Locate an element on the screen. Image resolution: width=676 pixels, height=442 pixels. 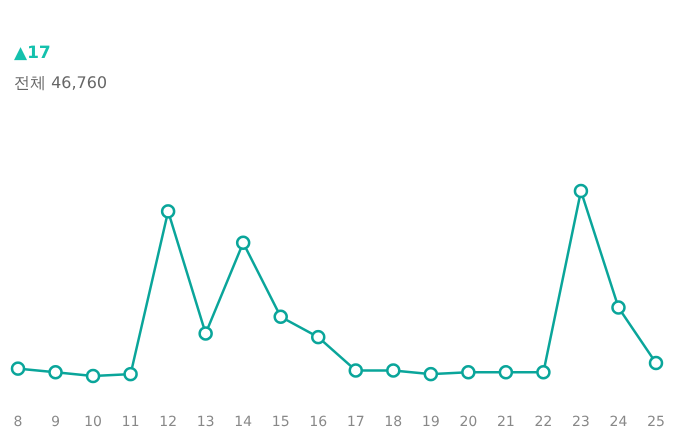
x-tick-label: 11 is located at coordinates (131, 422).